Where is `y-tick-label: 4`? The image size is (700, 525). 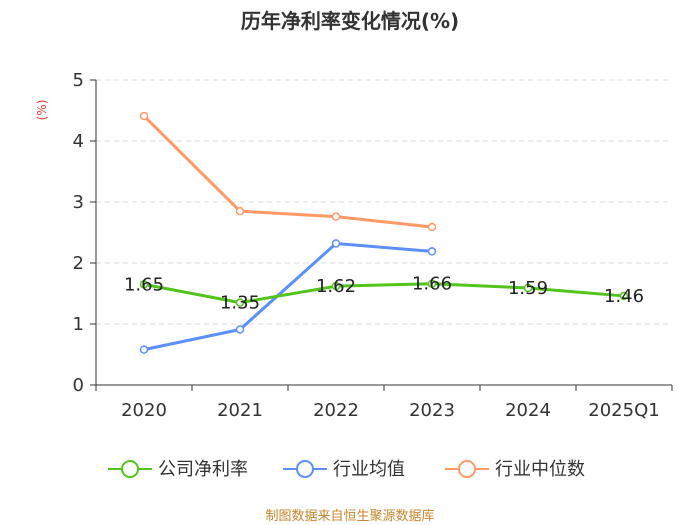 y-tick-label: 4 is located at coordinates (78, 141).